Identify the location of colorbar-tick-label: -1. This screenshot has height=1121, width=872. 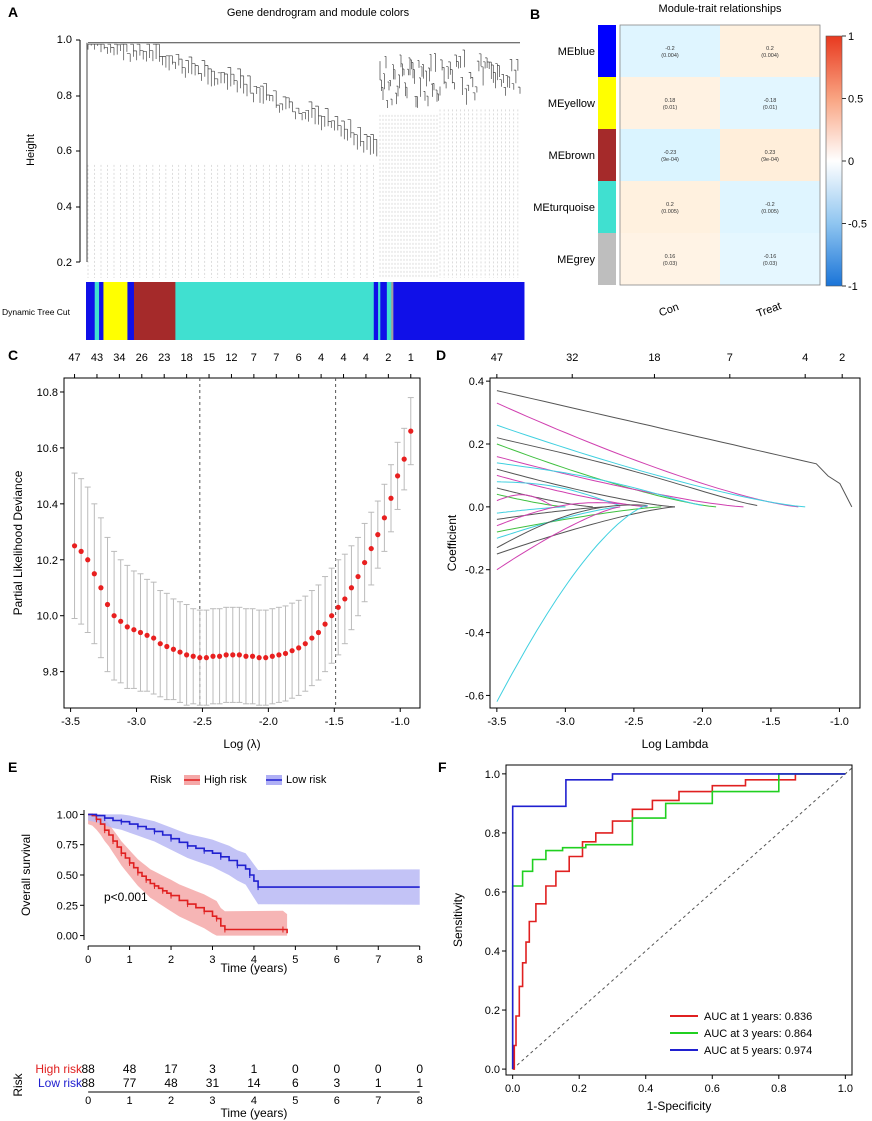
(853, 287).